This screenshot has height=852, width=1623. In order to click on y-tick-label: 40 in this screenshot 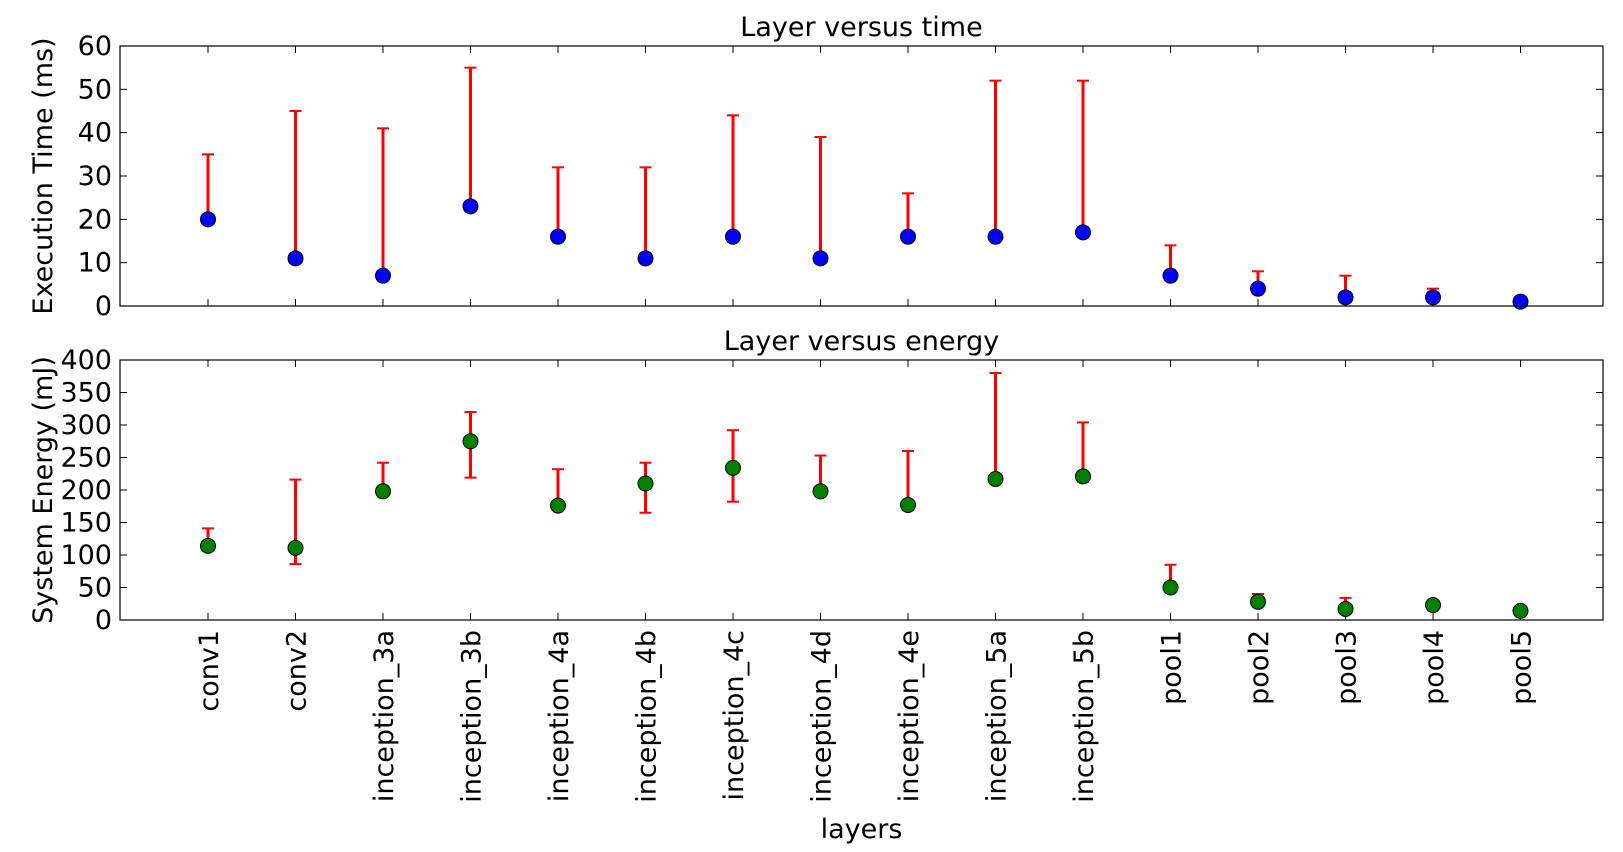, I will do `click(95, 133)`.